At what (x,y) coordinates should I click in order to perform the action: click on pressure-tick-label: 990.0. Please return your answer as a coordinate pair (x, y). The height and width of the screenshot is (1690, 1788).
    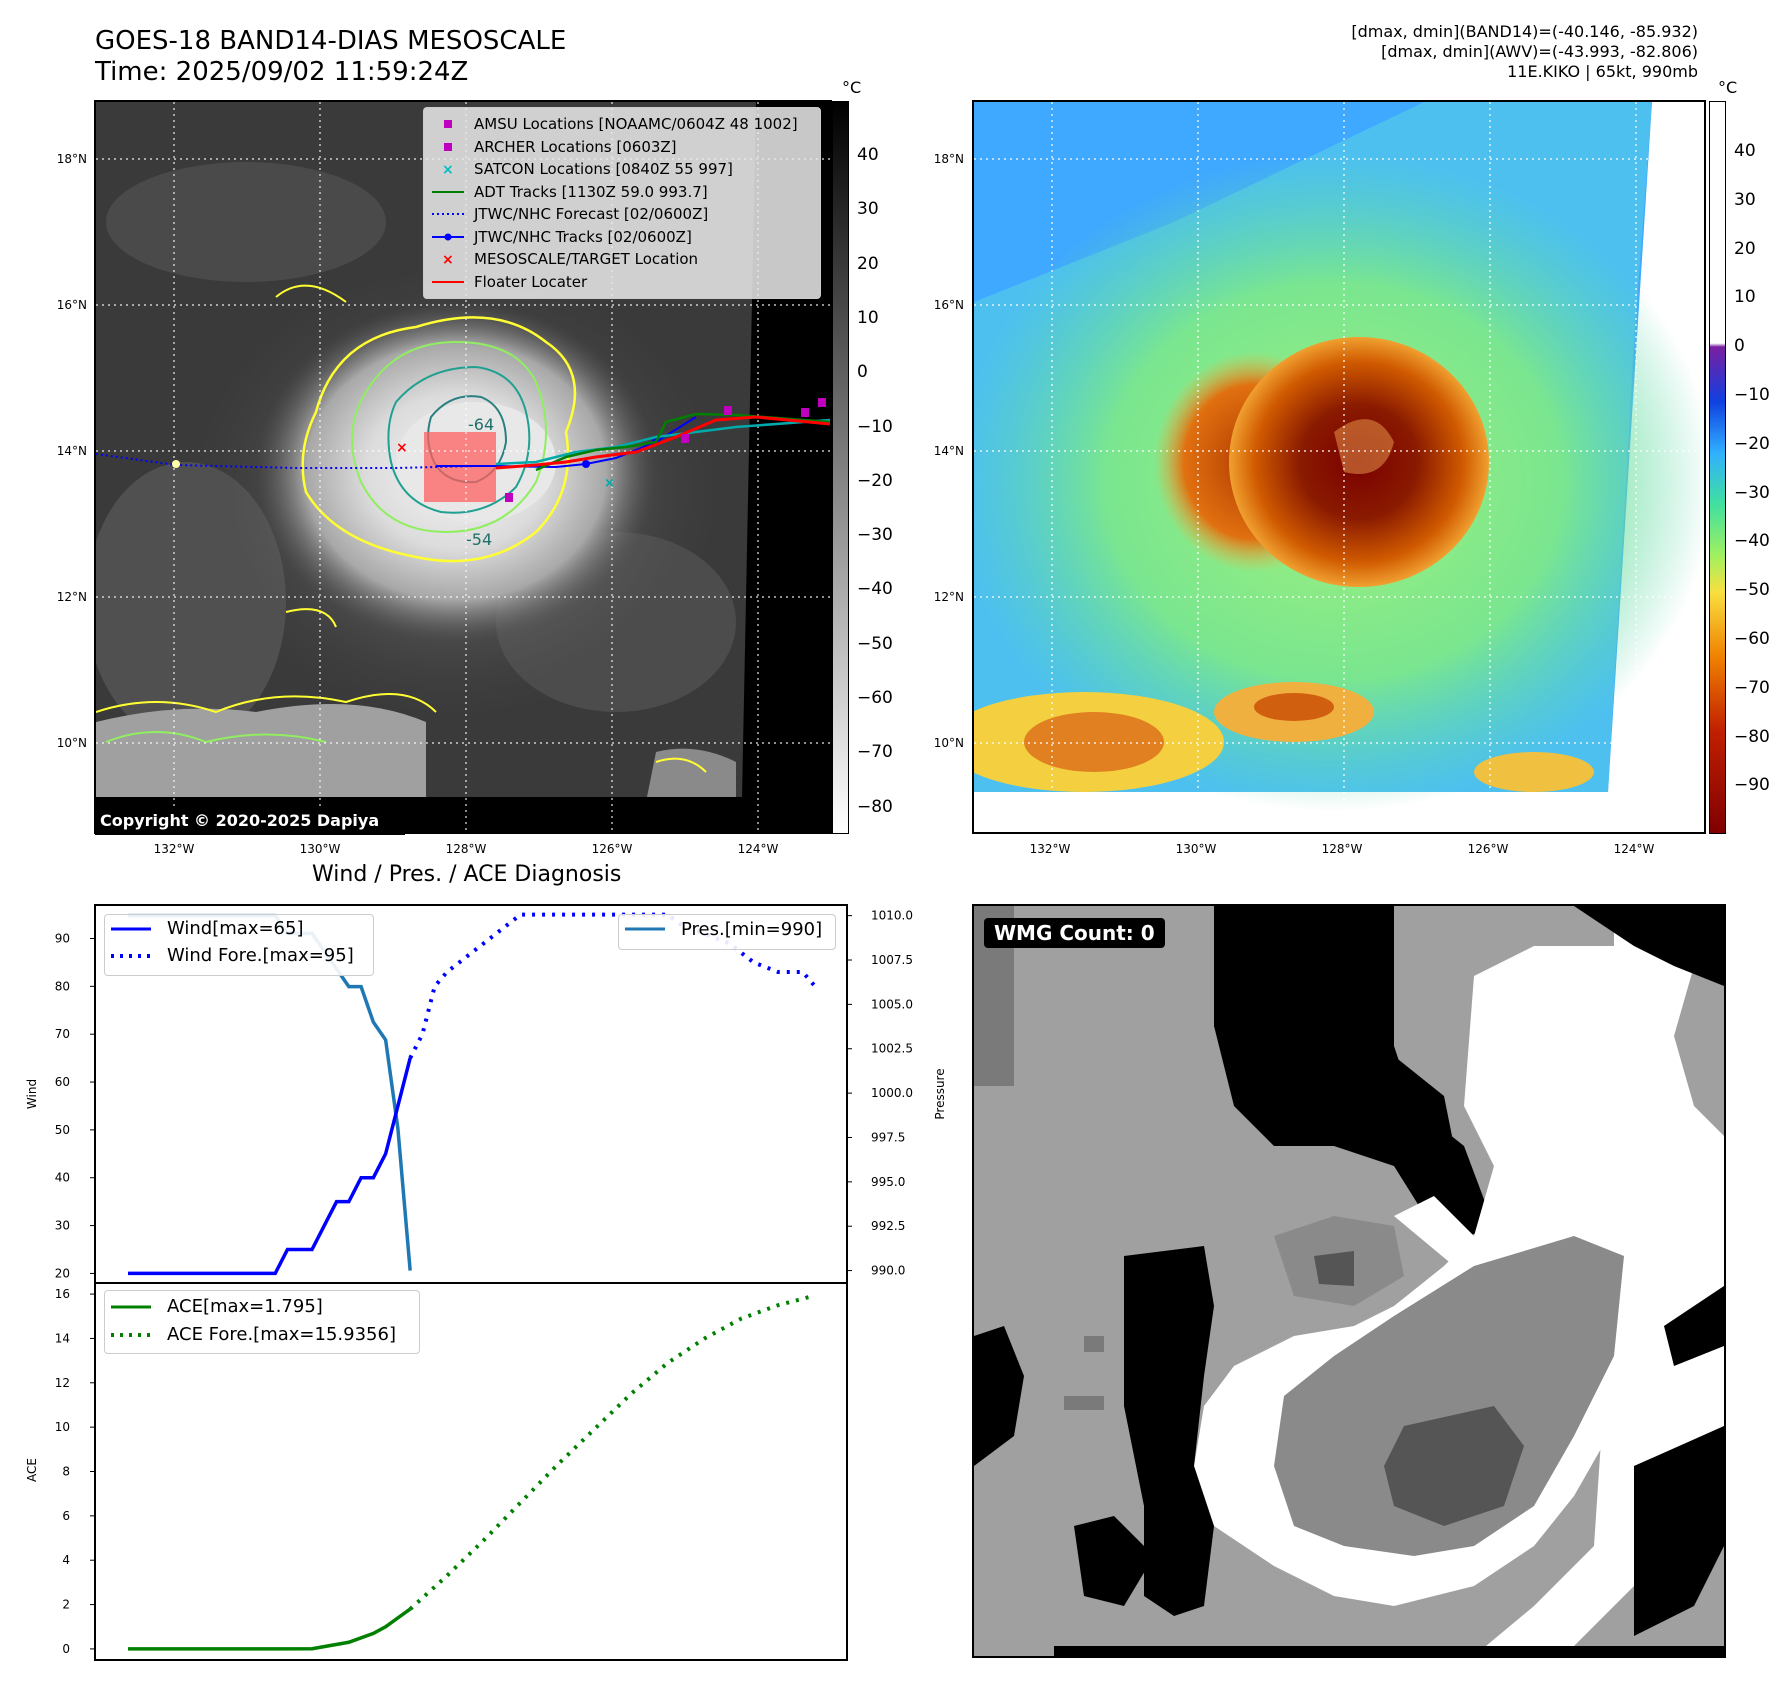
    Looking at the image, I should click on (888, 1271).